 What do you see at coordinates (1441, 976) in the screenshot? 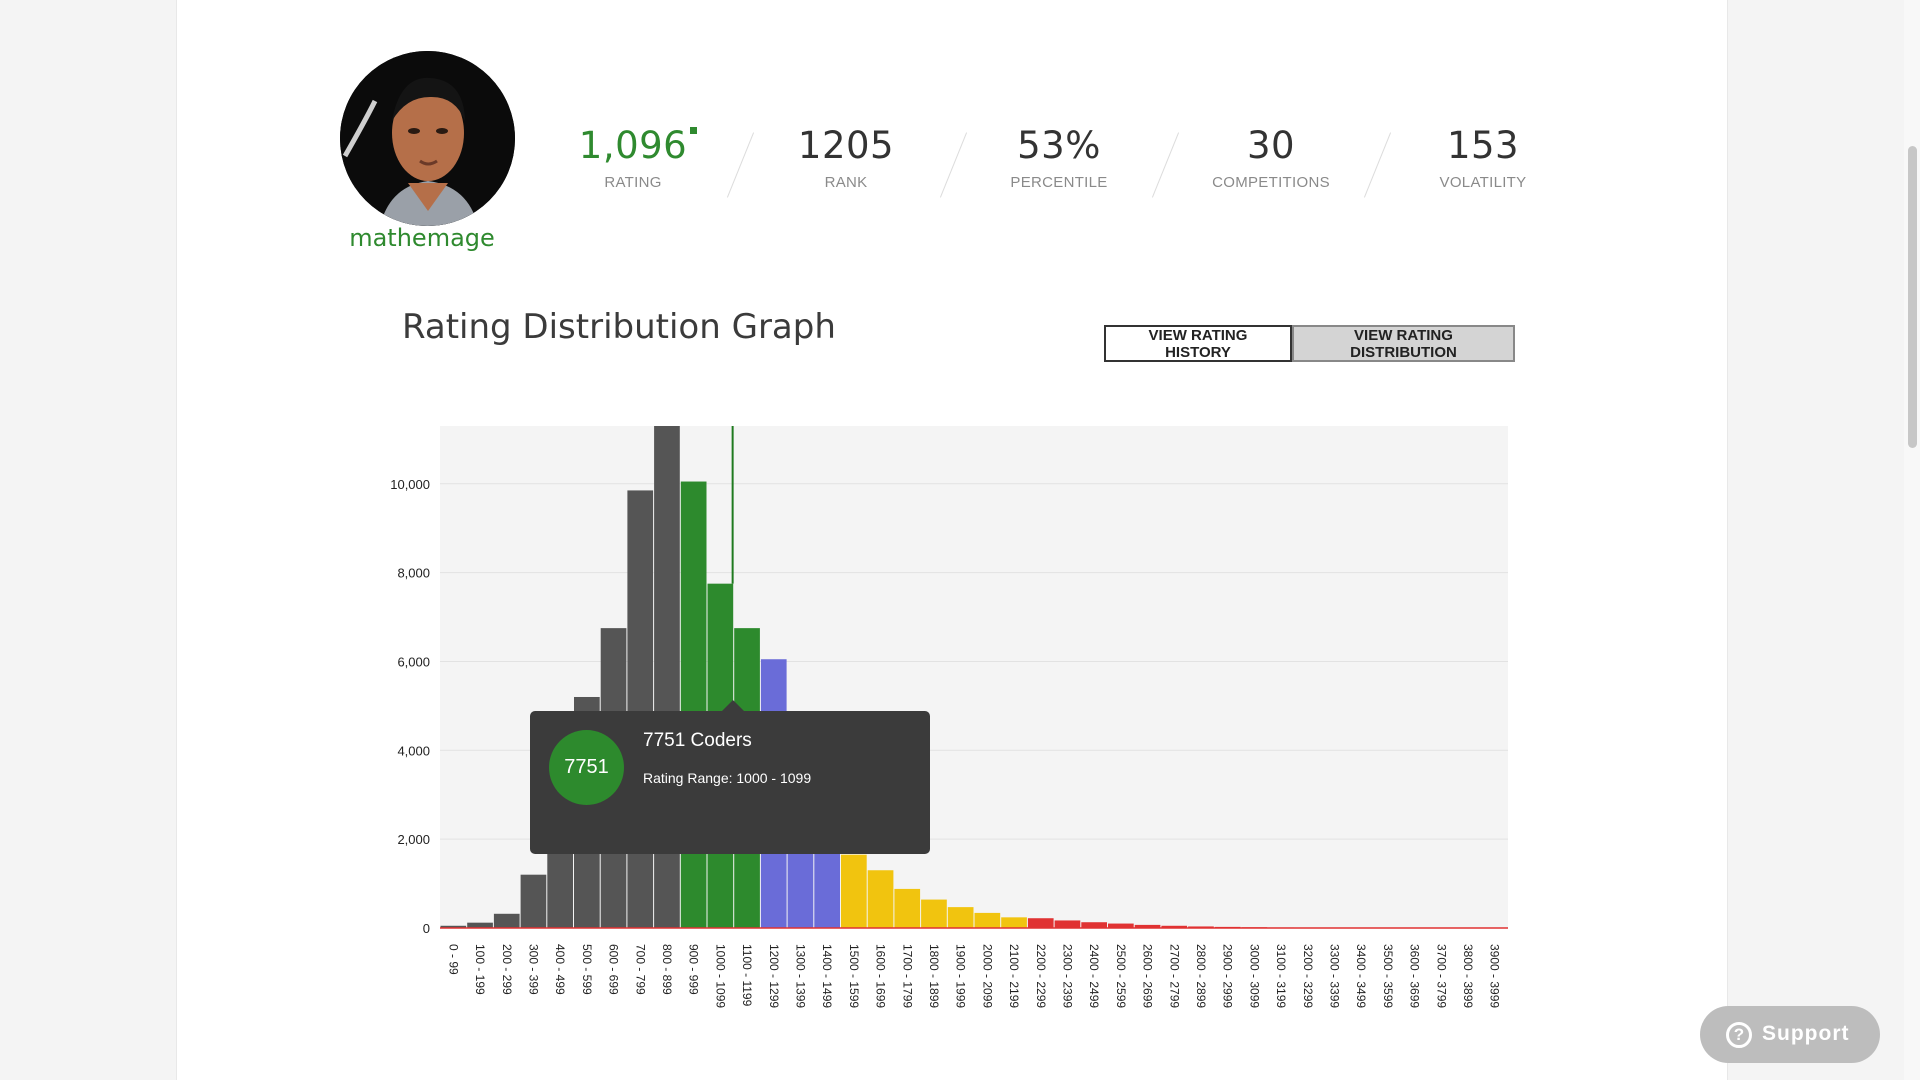
I see `x-tick-label: 3700 - 3799` at bounding box center [1441, 976].